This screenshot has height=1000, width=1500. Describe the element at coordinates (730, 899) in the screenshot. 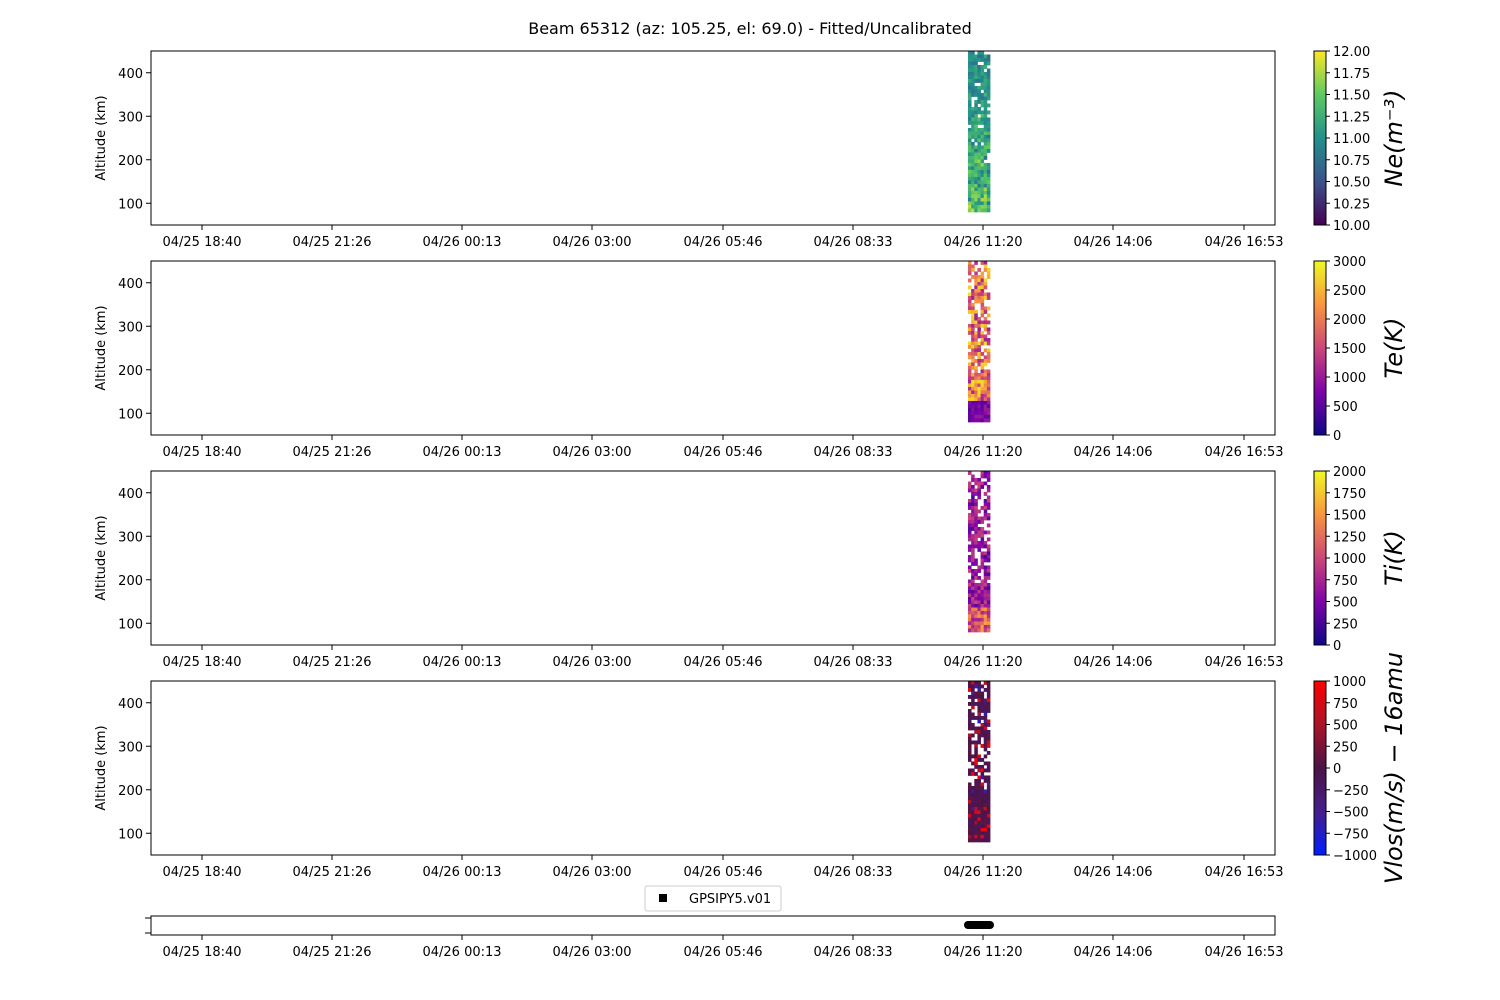

I see `legend-label: GPSIPY5.v01` at that location.